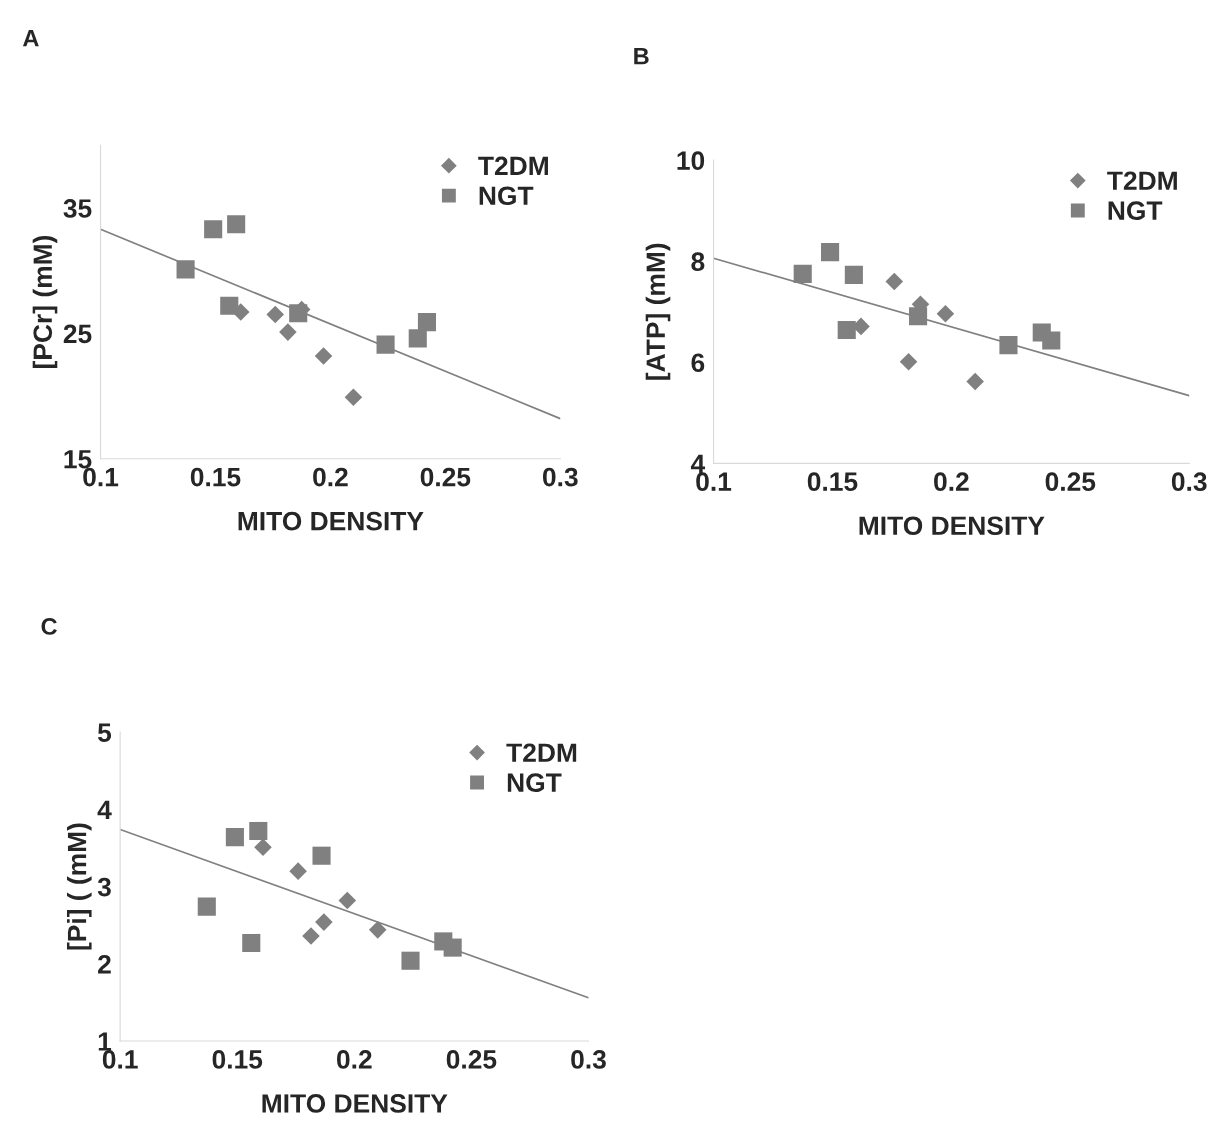 This screenshot has height=1144, width=1226. What do you see at coordinates (698, 262) in the screenshot?
I see `y-tick-label: 8` at bounding box center [698, 262].